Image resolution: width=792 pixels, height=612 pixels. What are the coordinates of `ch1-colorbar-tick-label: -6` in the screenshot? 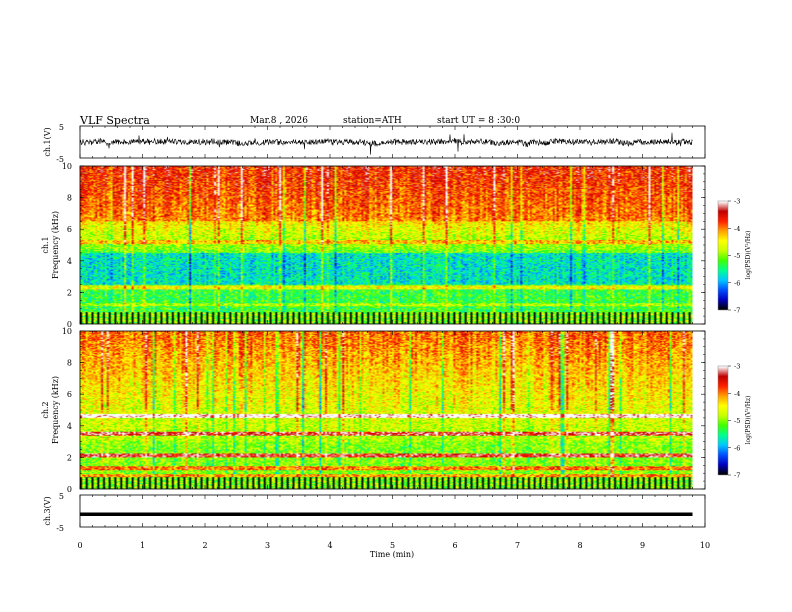 It's located at (737, 283).